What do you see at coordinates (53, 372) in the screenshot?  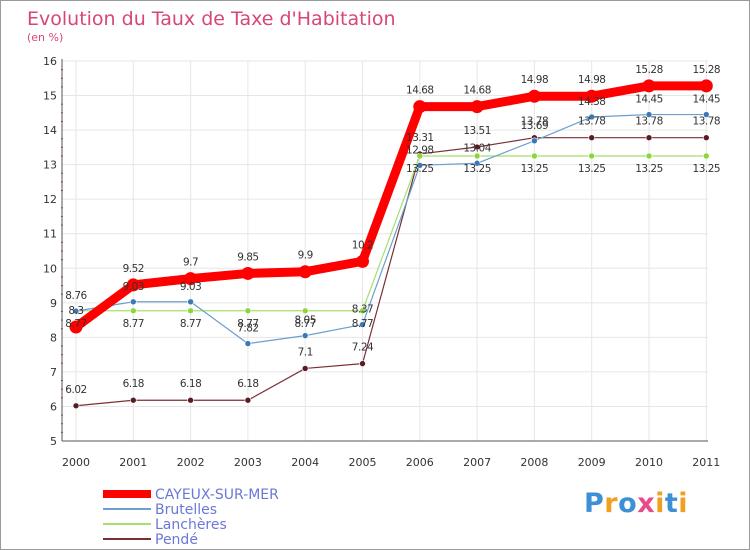 I see `y-tick-label: 7` at bounding box center [53, 372].